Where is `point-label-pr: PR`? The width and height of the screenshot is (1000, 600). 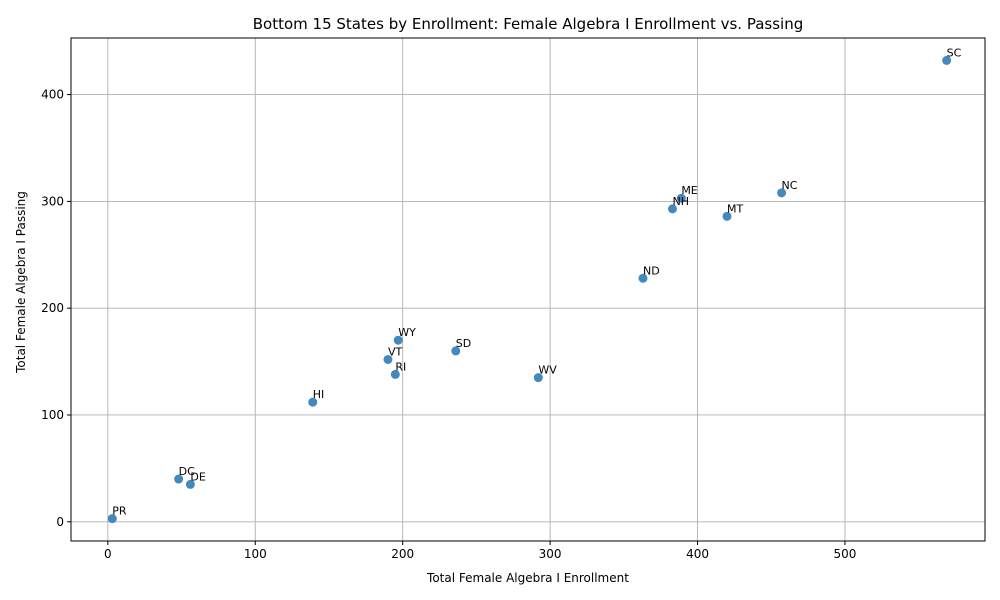
point-label-pr: PR is located at coordinates (119, 511).